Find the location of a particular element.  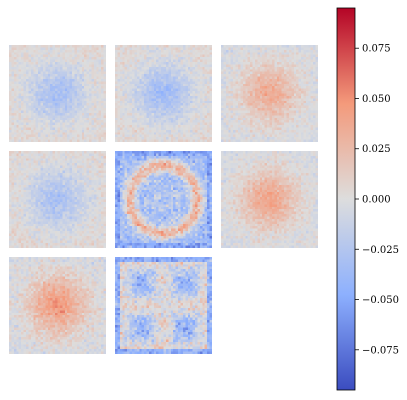

colorbar-tick-label: 0.000 is located at coordinates (376, 200).